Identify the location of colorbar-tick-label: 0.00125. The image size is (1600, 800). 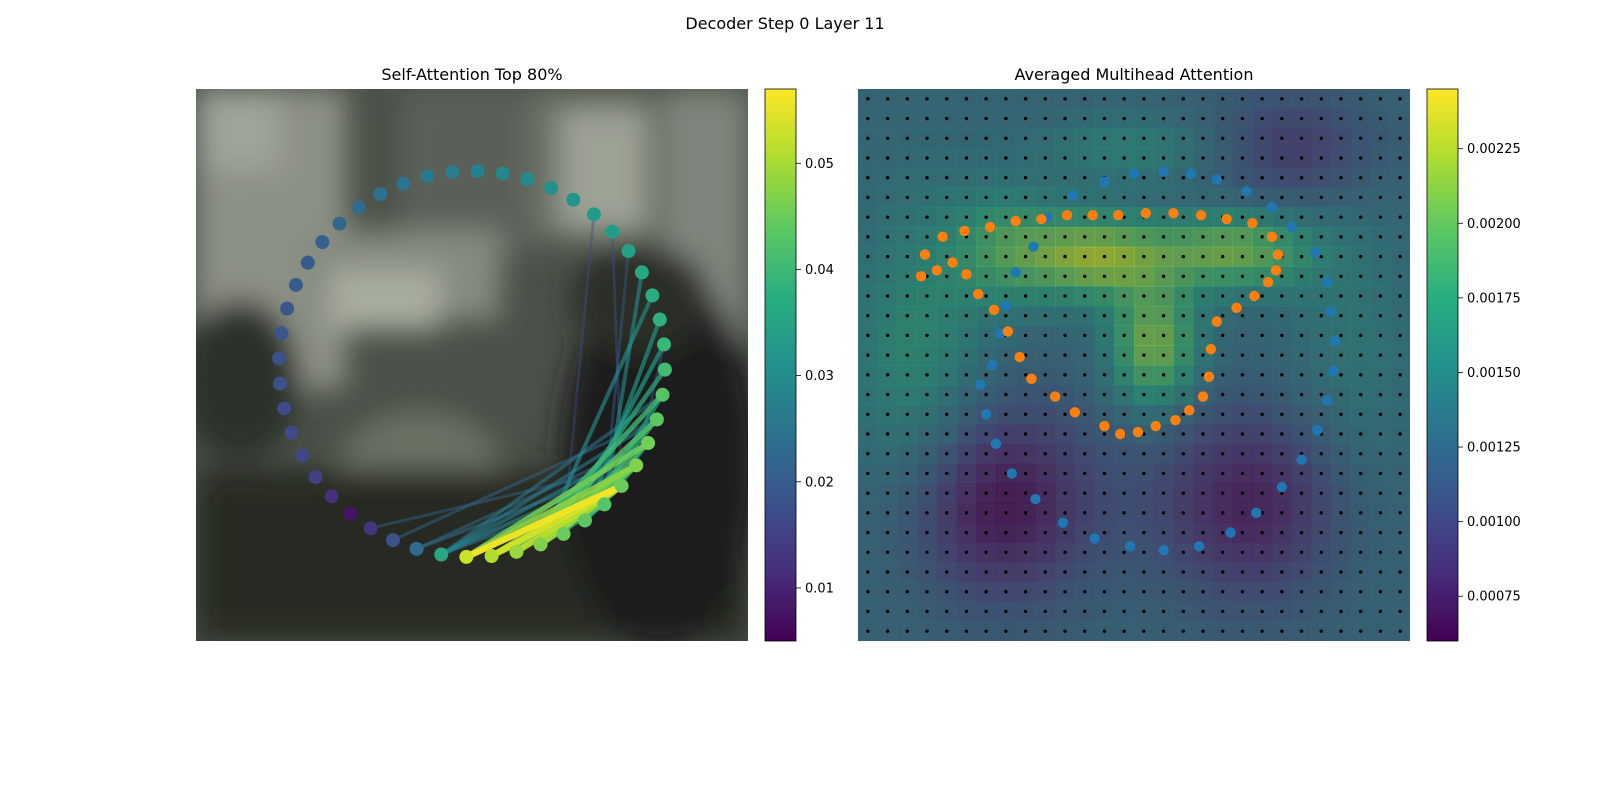
(1494, 448).